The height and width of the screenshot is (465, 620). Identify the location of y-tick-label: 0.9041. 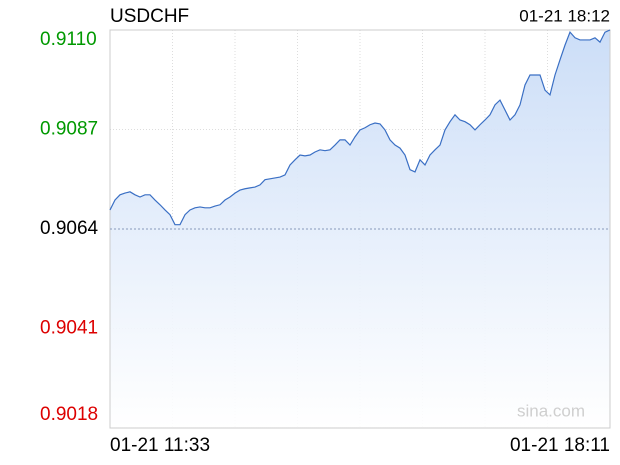
(69, 328).